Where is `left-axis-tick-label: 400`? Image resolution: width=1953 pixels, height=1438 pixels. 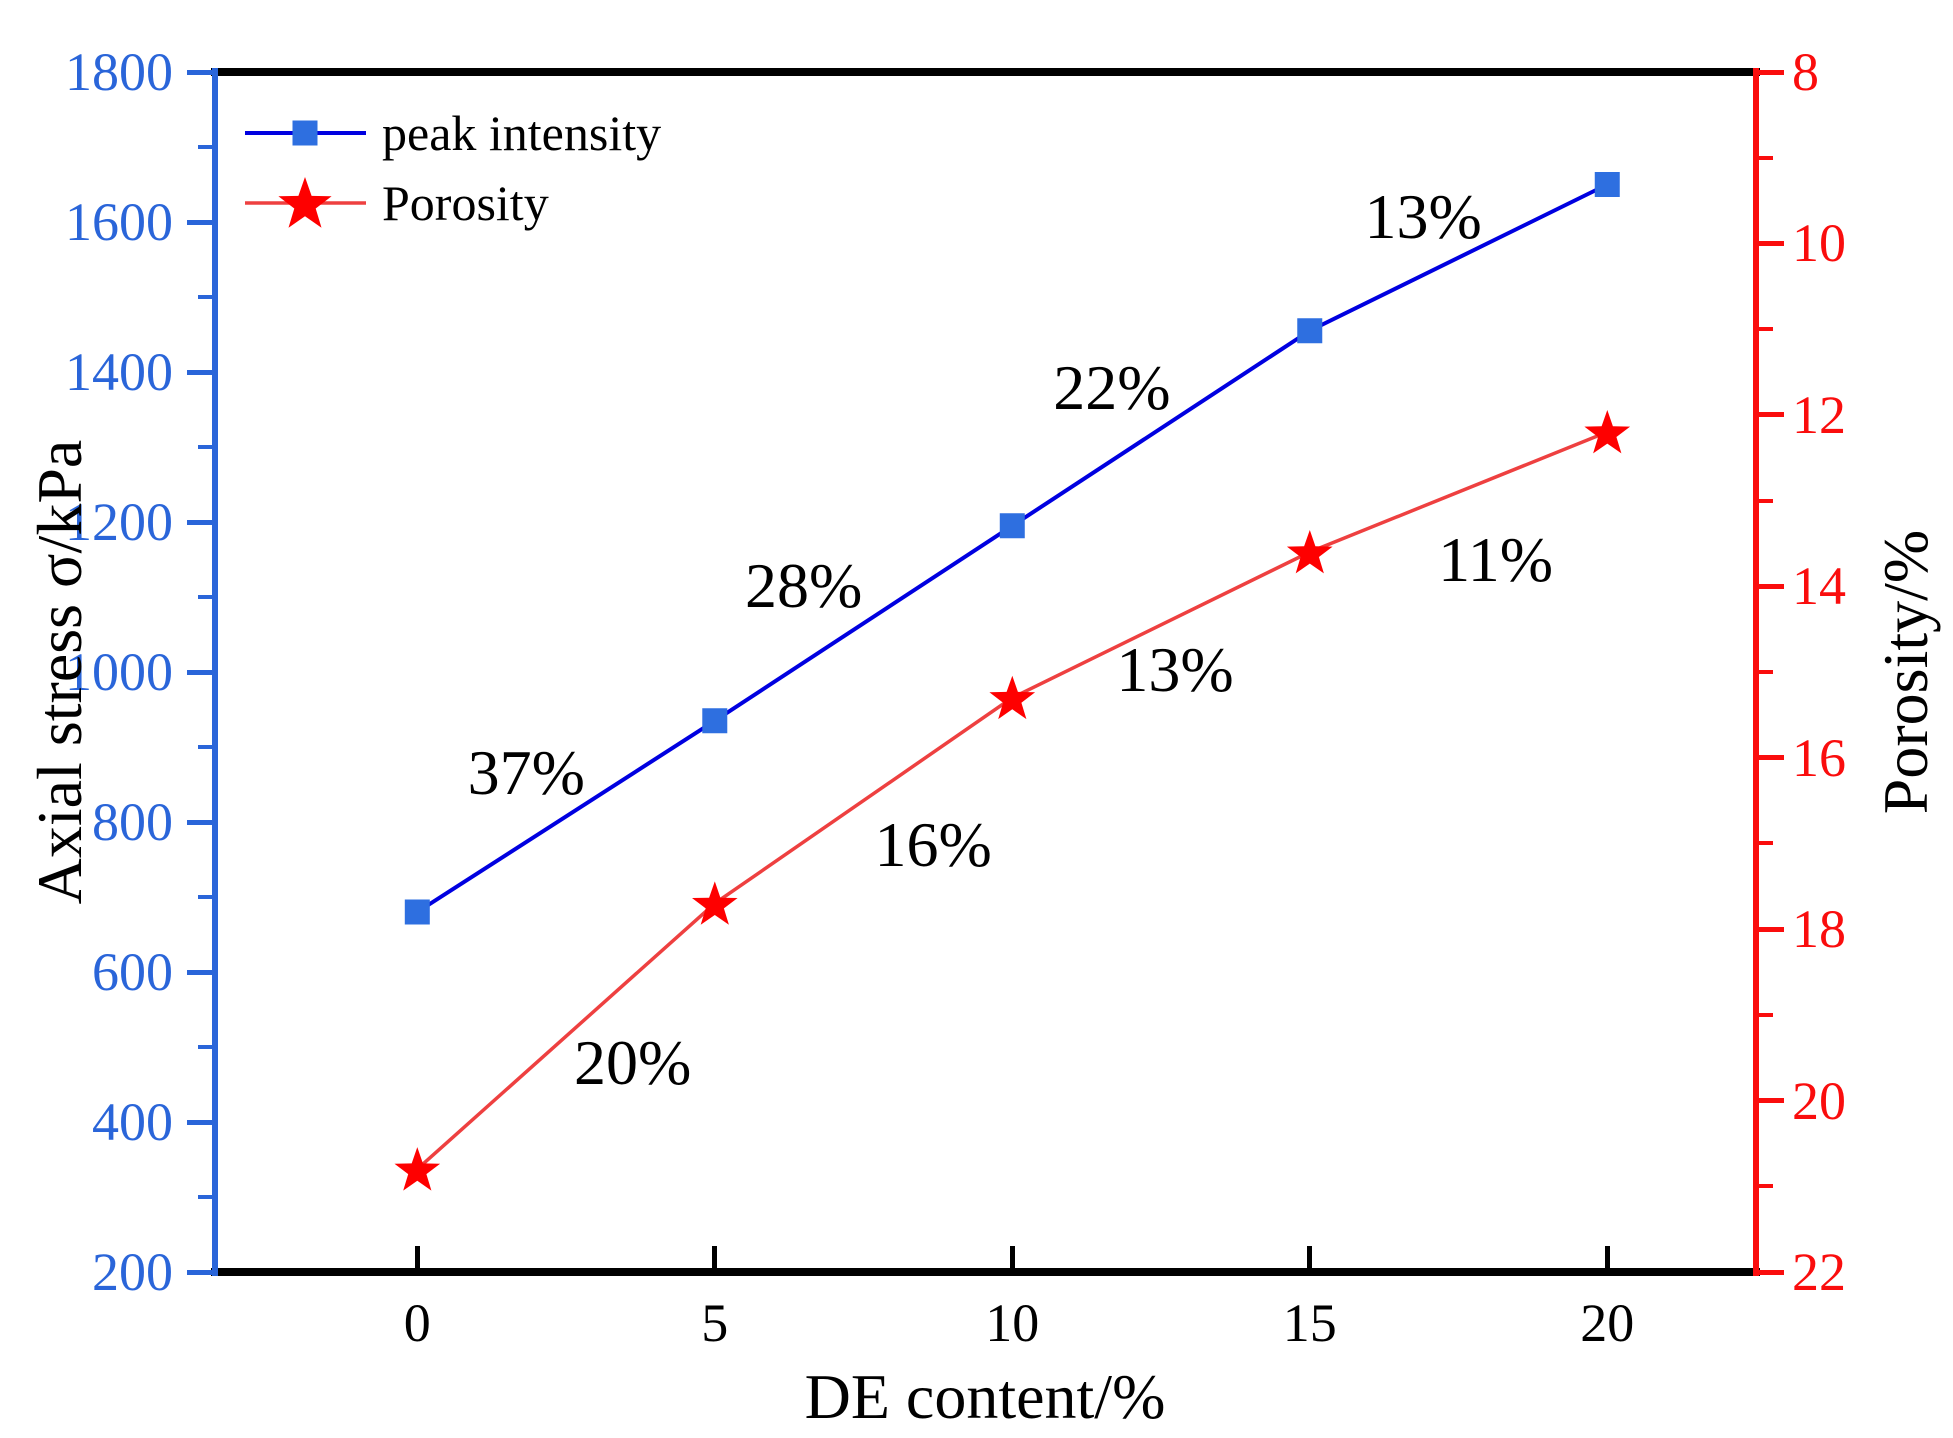
left-axis-tick-label: 400 is located at coordinates (132, 1122).